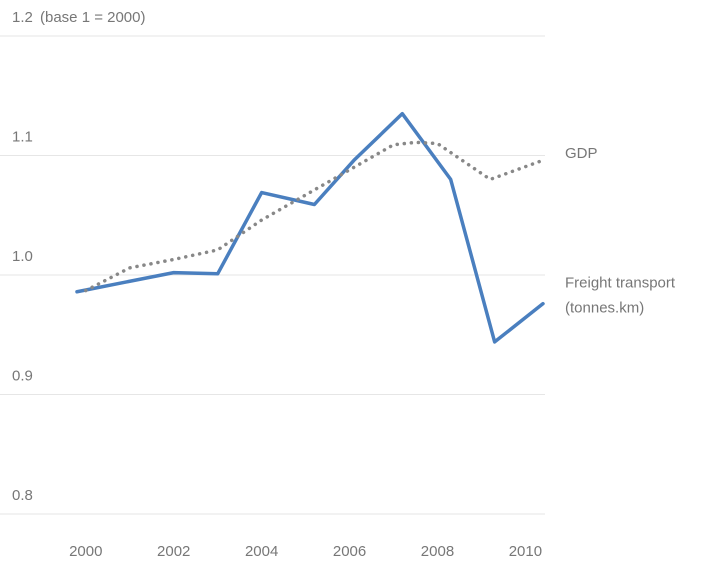 The height and width of the screenshot is (564, 711). Describe the element at coordinates (581, 153) in the screenshot. I see `legend-label: GDP` at that location.